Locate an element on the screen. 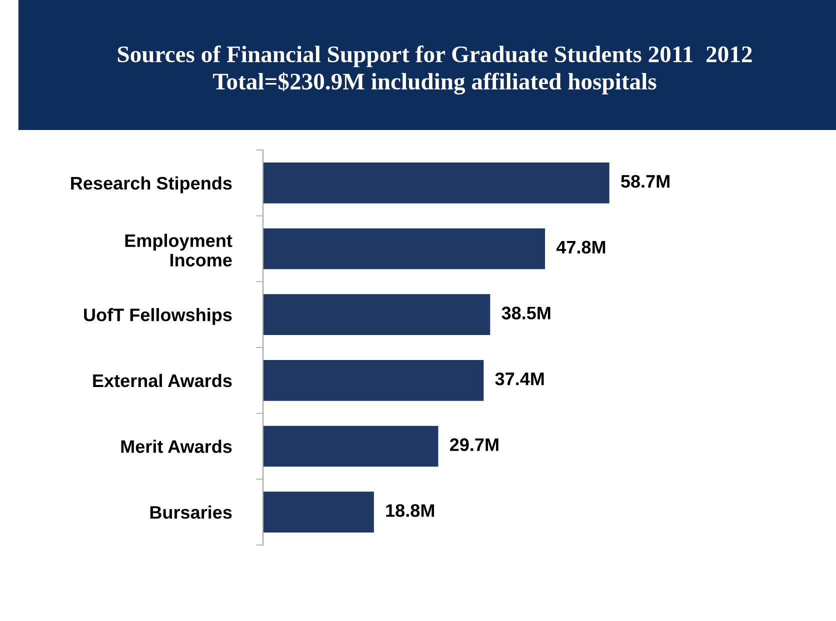  chart-title: Sources of Financial Support for Graduate Students 2011 2012 Total=$230.9M including affiliated hospitals is located at coordinates (435, 70).